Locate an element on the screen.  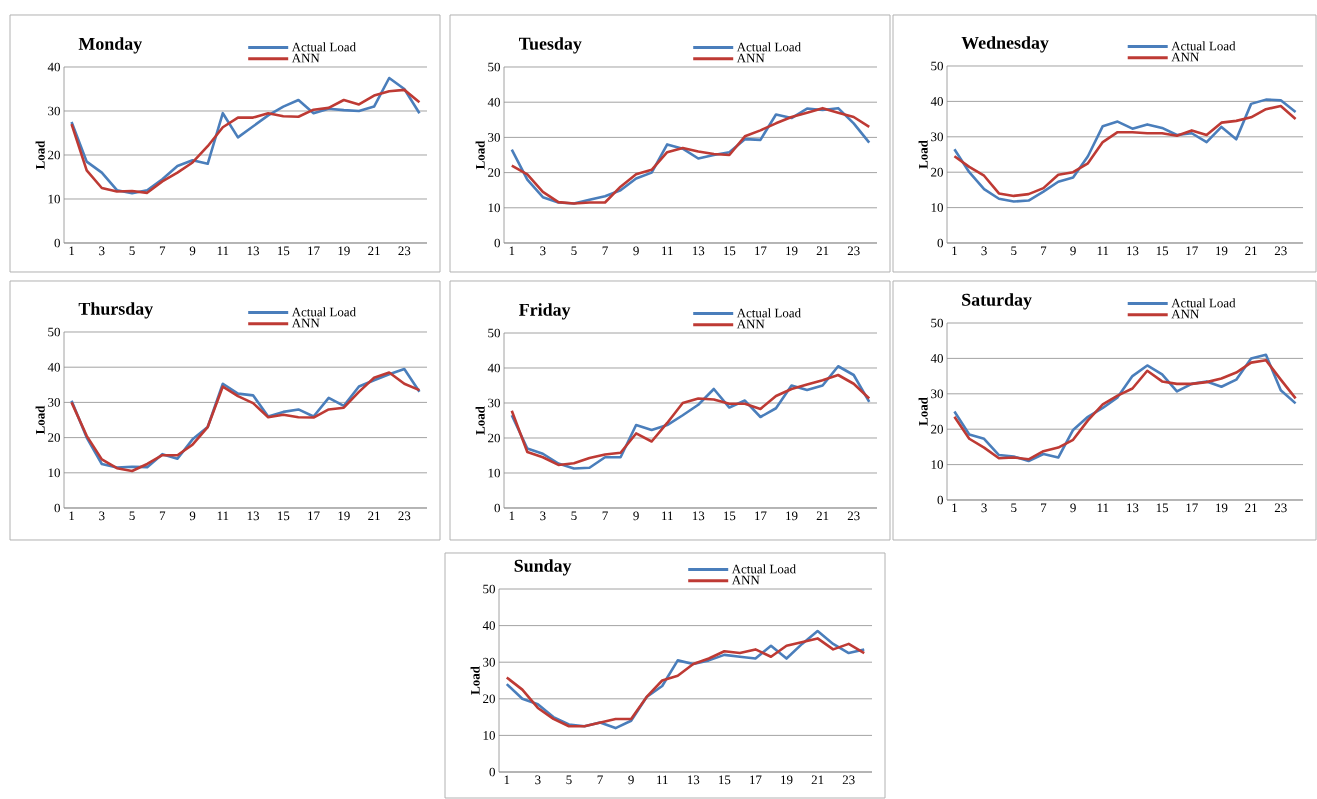
chart-title: Tuesday is located at coordinates (550, 45).